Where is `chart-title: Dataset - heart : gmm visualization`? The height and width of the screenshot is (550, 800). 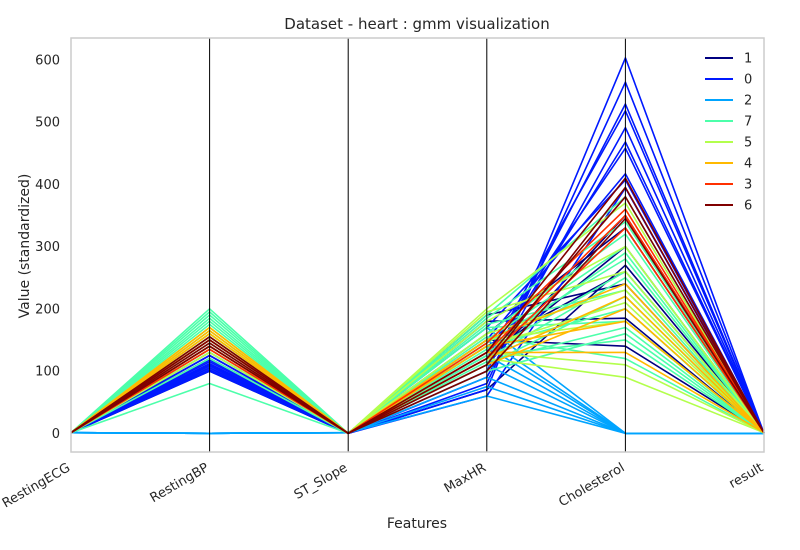
chart-title: Dataset - heart : gmm visualization is located at coordinates (416, 24).